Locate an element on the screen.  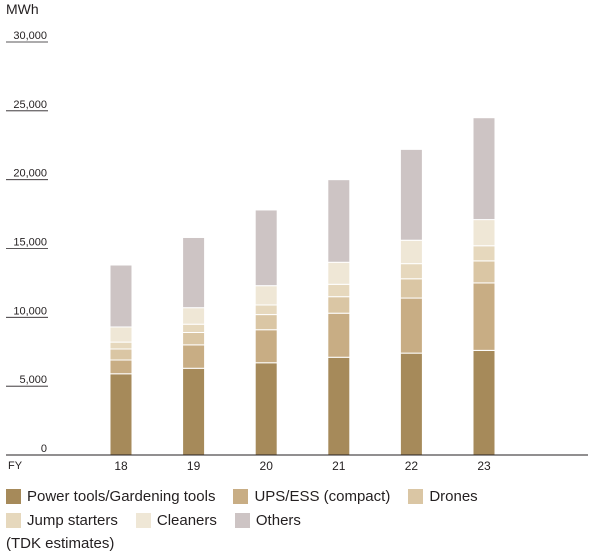
x-tick-label: 18 is located at coordinates (121, 466).